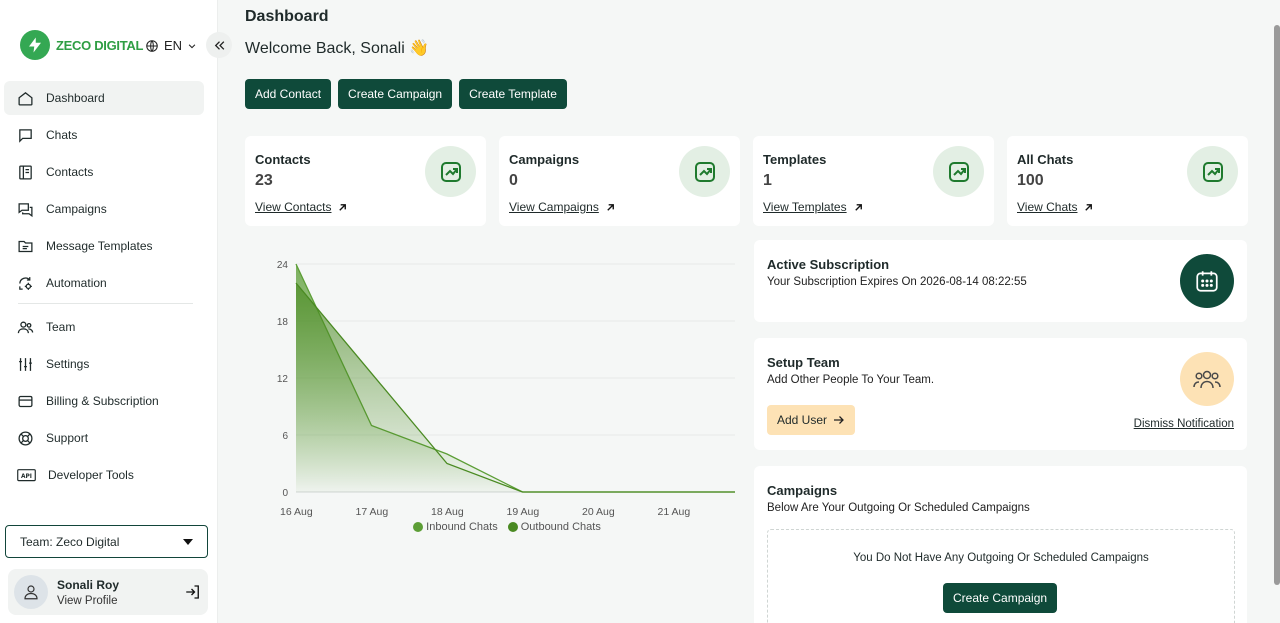 Image resolution: width=1280 pixels, height=623 pixels. Describe the element at coordinates (296, 512) in the screenshot. I see `x-tick-label: 16 Aug` at that location.